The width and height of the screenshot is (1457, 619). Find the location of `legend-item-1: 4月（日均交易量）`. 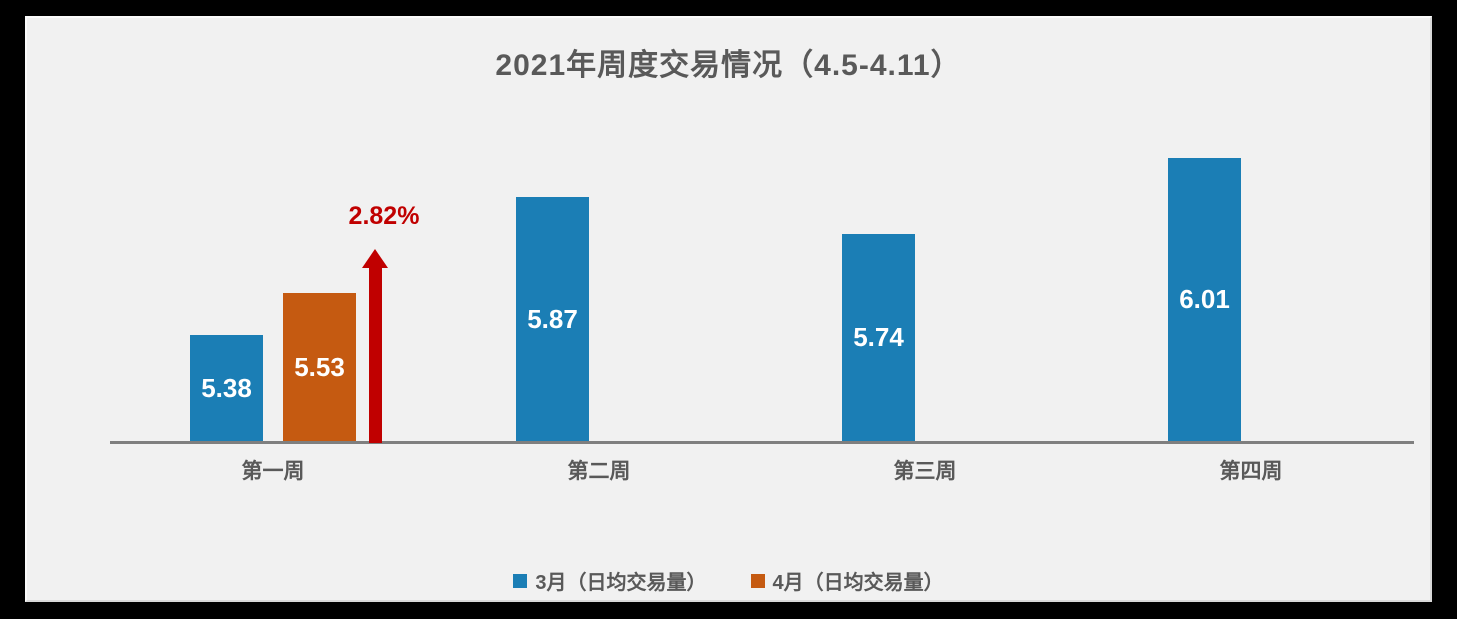

legend-item-1: 4月（日均交易量） is located at coordinates (847, 580).